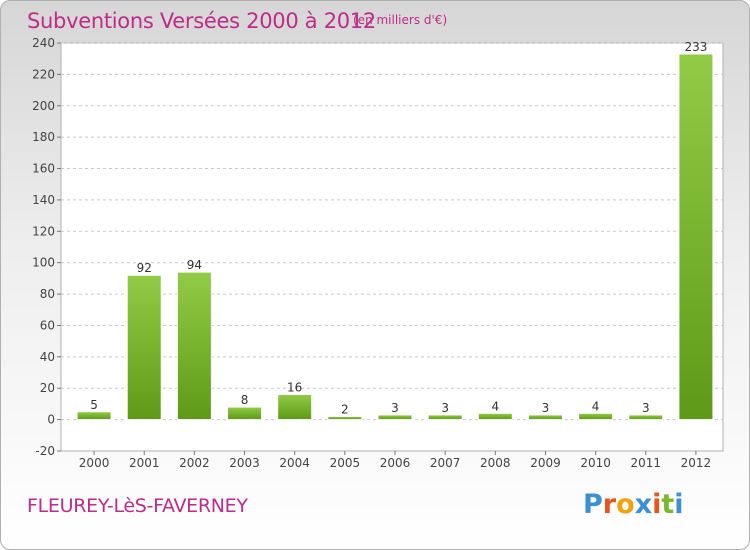 The width and height of the screenshot is (750, 550). What do you see at coordinates (47, 388) in the screenshot?
I see `y-tick-label: 20` at bounding box center [47, 388].